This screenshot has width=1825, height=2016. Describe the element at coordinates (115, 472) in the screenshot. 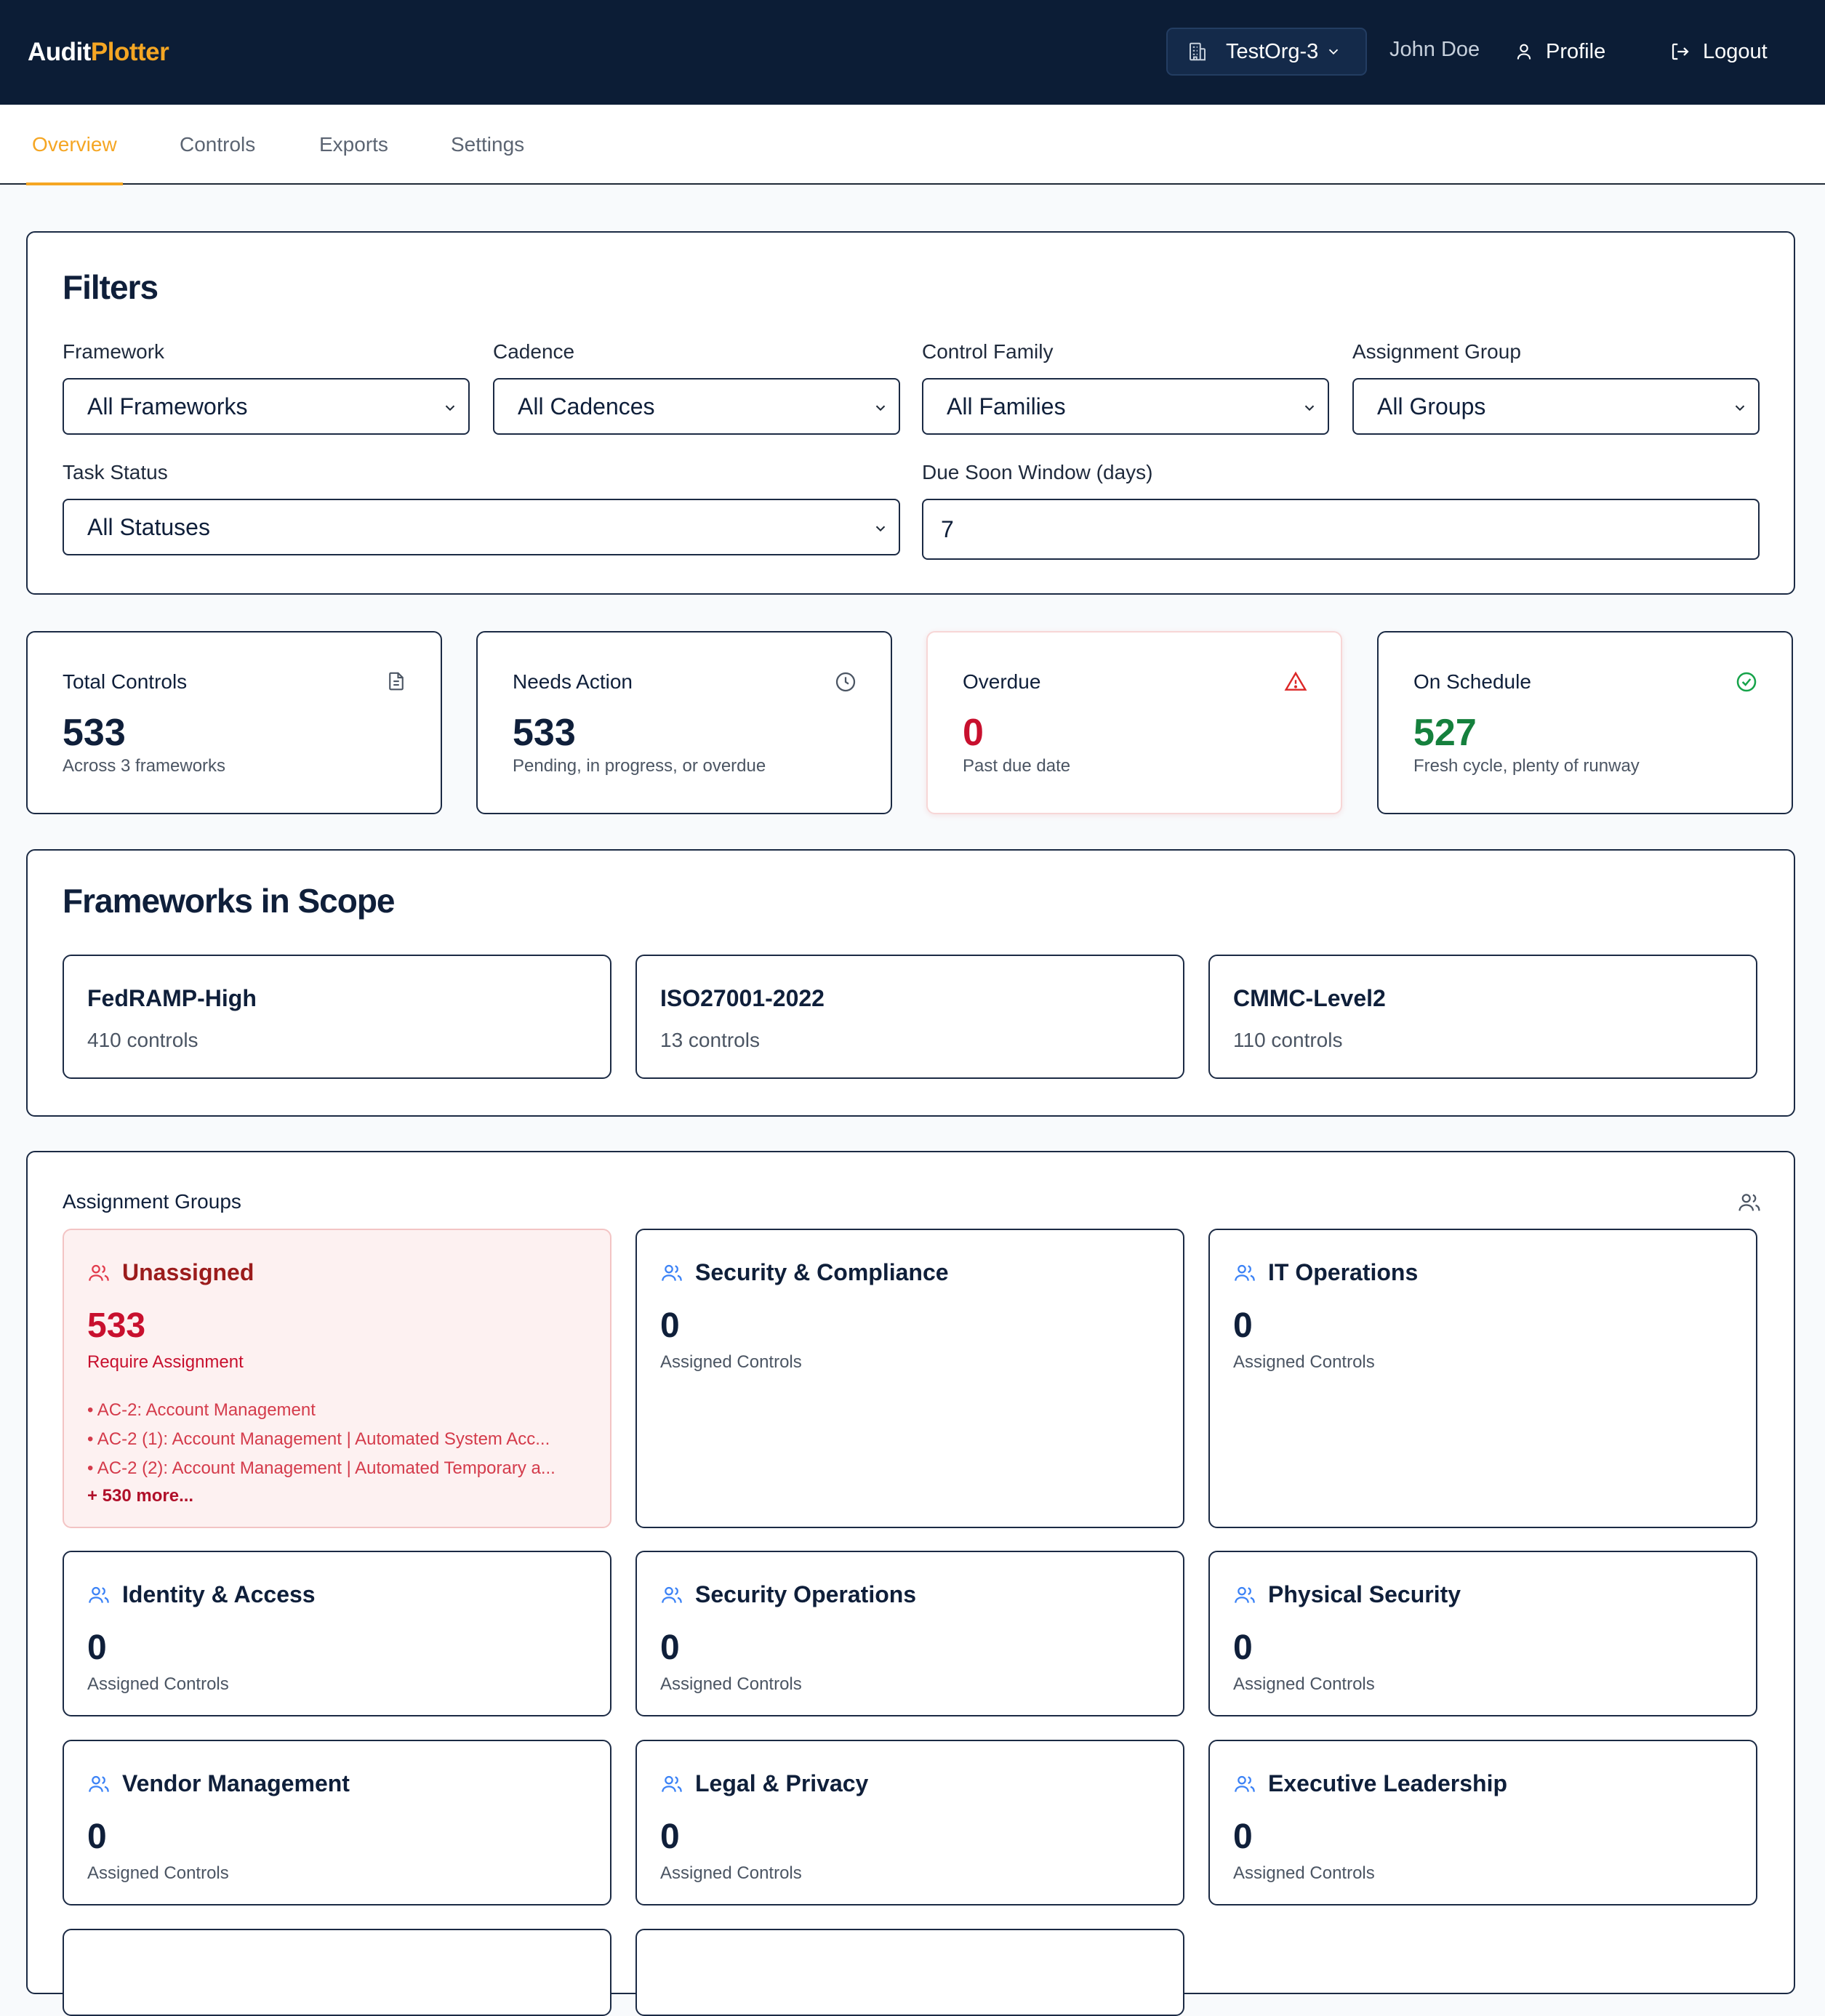

I see `task-status-label: Task Status` at that location.